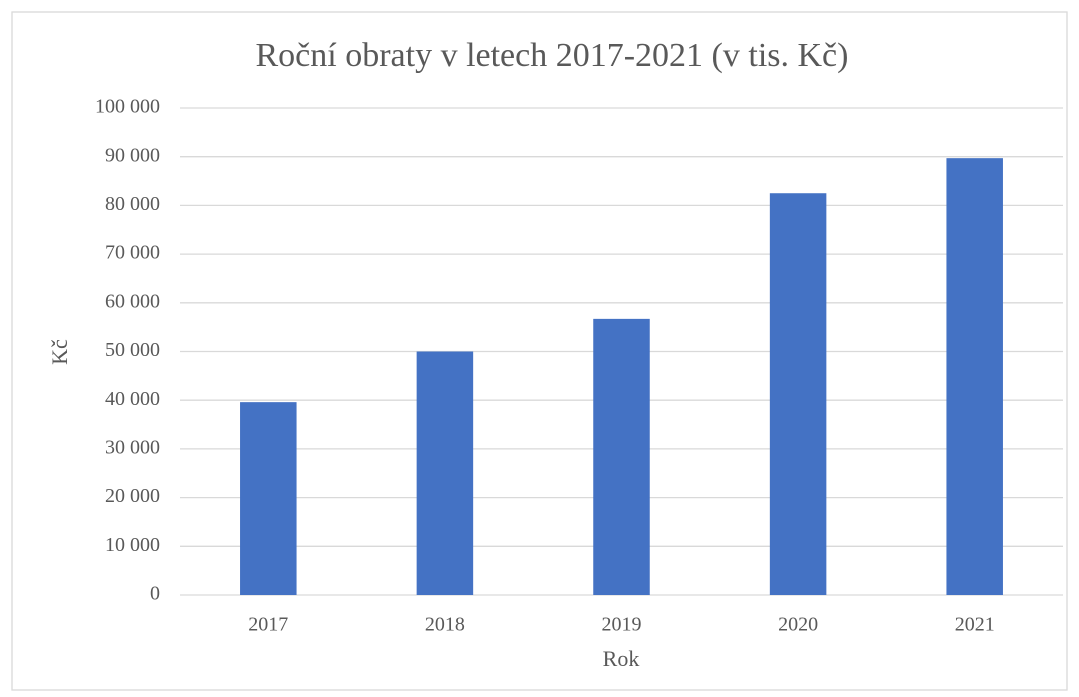 The width and height of the screenshot is (1079, 697). I want to click on y-tick-label: 30 000, so click(132, 447).